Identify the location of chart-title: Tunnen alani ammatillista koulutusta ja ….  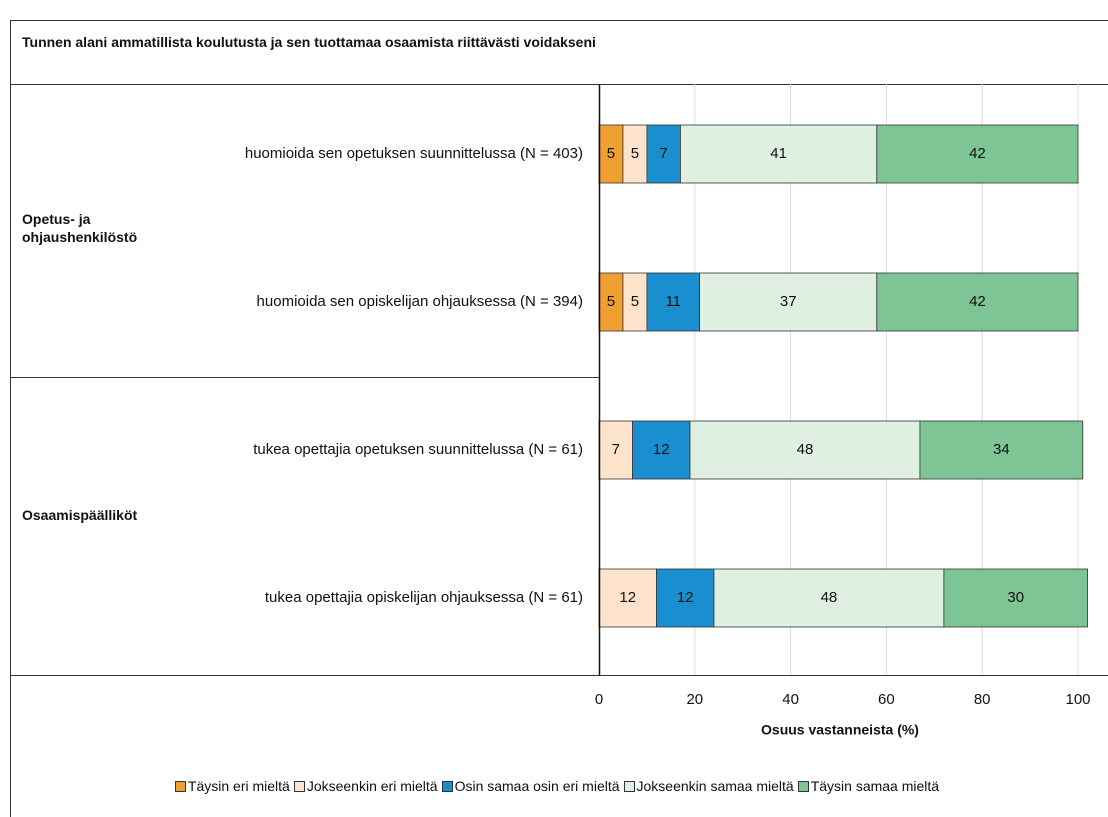
(309, 42).